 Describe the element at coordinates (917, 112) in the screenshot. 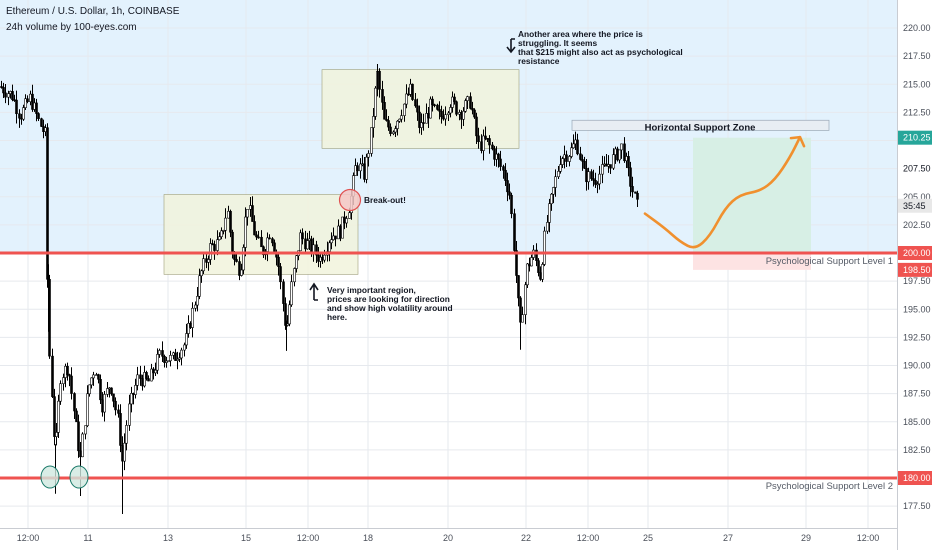

I see `price-tick-label: 212.50` at that location.